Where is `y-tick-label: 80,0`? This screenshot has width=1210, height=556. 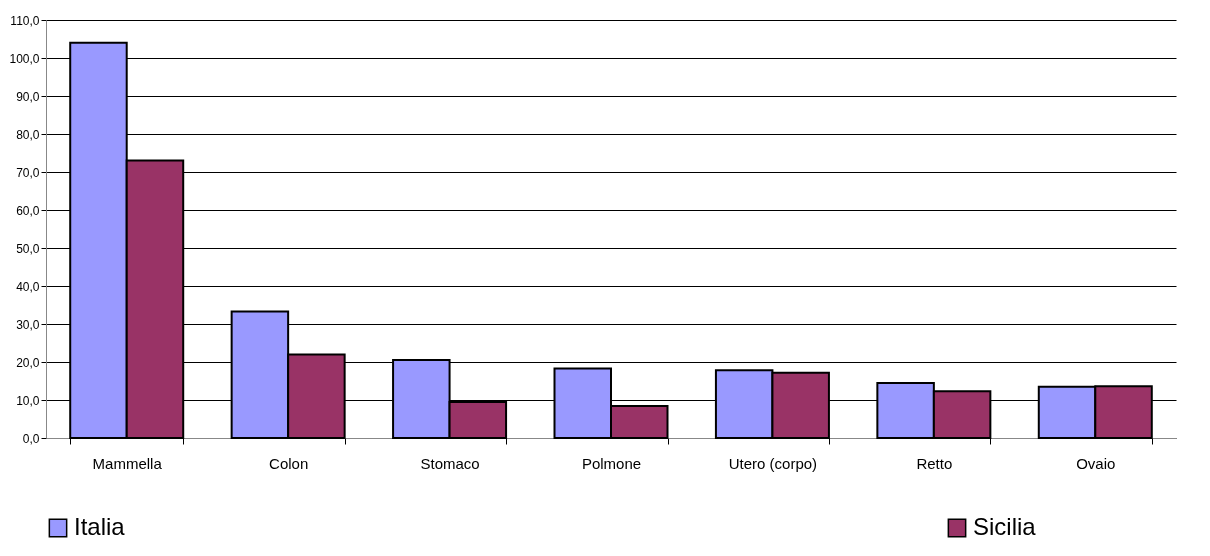
y-tick-label: 80,0 is located at coordinates (28, 134).